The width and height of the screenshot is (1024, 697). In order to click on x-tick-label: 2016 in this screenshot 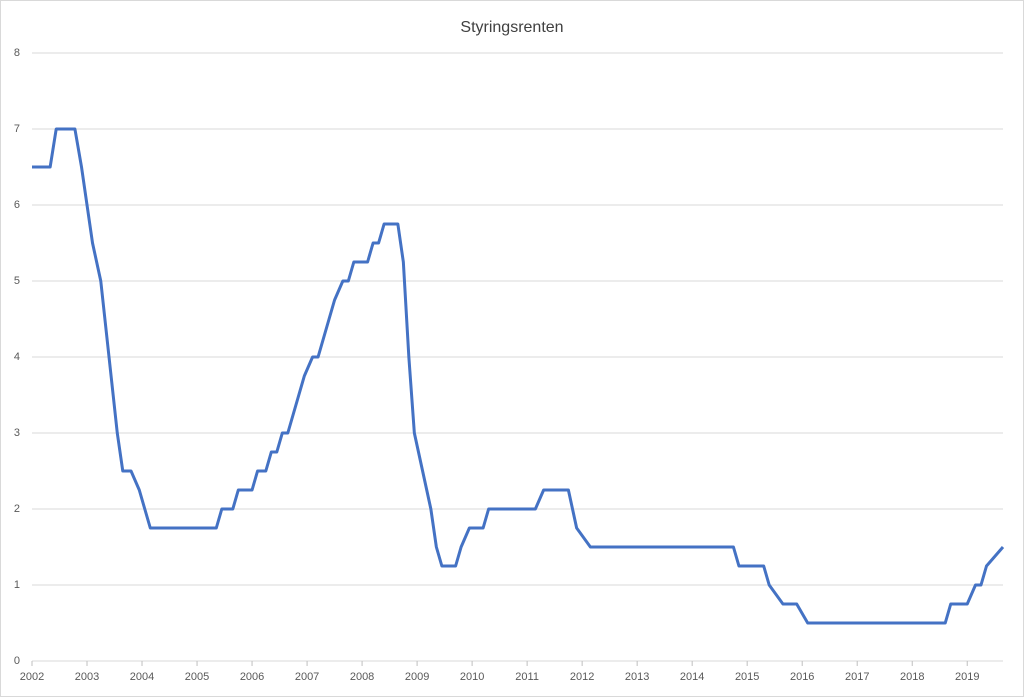, I will do `click(802, 677)`.